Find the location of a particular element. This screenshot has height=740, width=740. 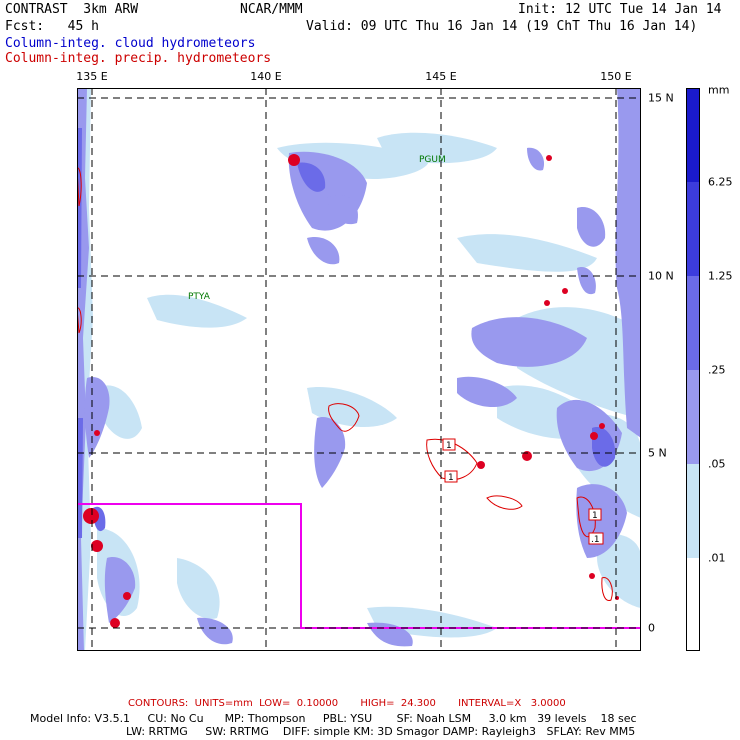

lon-label-135: 135 E is located at coordinates (92, 76).